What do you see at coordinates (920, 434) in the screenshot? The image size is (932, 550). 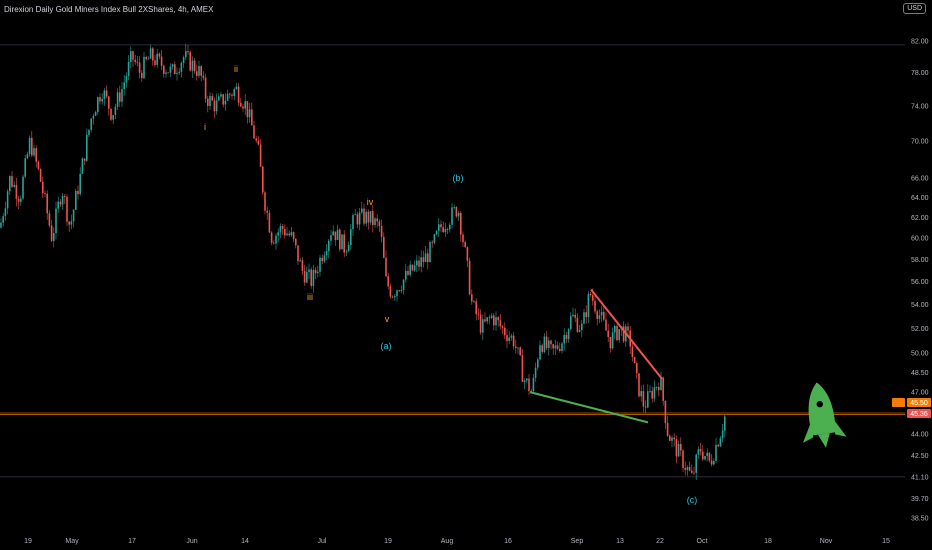 I see `y-tick-label: 44.00` at bounding box center [920, 434].